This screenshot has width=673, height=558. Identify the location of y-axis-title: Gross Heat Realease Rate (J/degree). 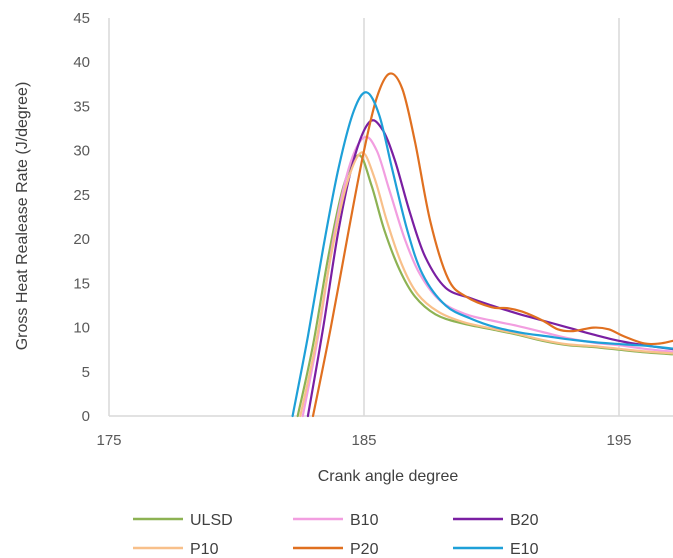
(22, 216).